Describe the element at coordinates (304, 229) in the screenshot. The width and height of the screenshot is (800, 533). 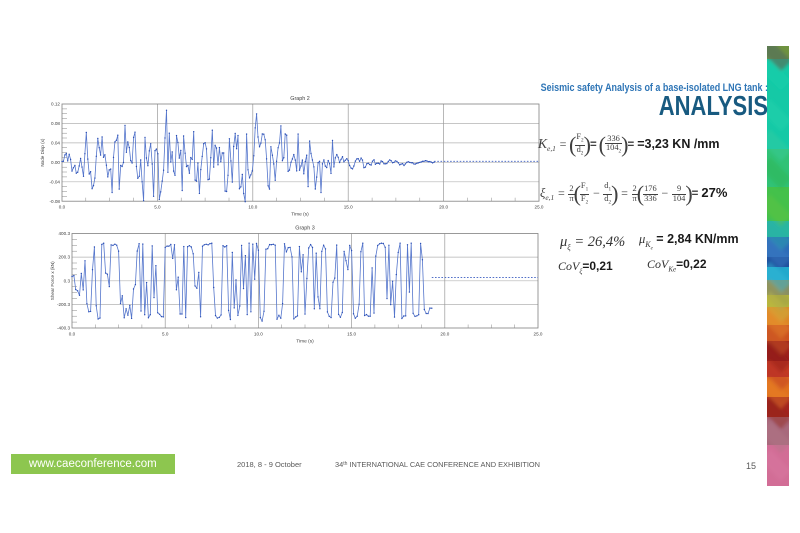
I see `svg-text: Graph 3` at that location.